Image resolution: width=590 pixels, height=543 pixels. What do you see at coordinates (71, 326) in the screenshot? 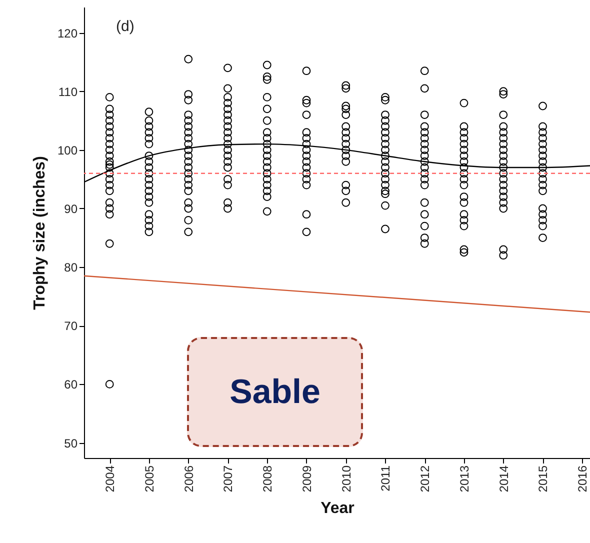
I see `y-tick-label: 70` at bounding box center [71, 326].